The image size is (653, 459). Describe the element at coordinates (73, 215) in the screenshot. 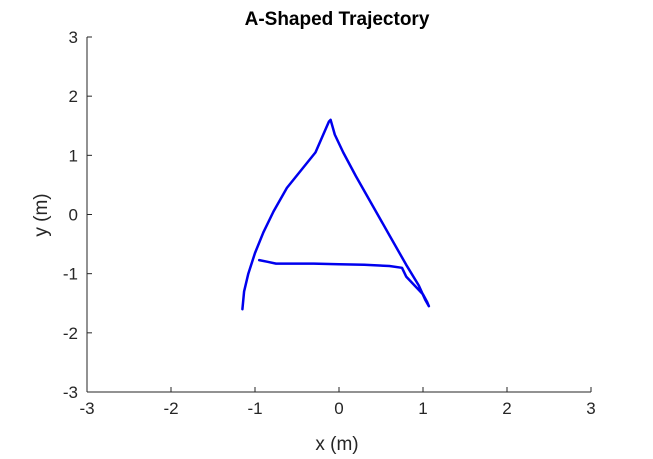

I see `y-tick-label: 0` at that location.